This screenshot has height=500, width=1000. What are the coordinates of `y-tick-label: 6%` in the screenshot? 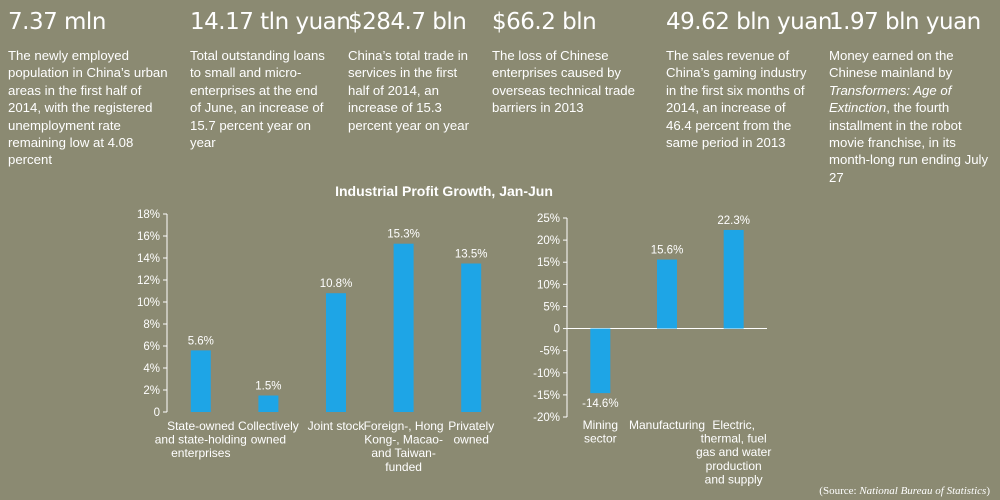 It's located at (151, 347).